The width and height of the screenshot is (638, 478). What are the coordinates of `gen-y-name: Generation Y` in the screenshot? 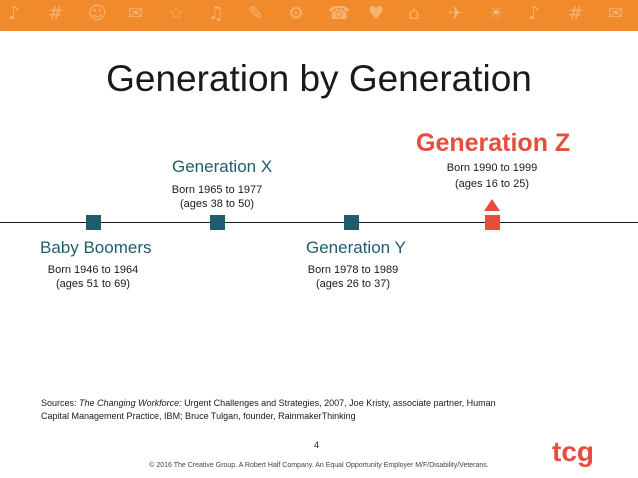 It's located at (356, 247).